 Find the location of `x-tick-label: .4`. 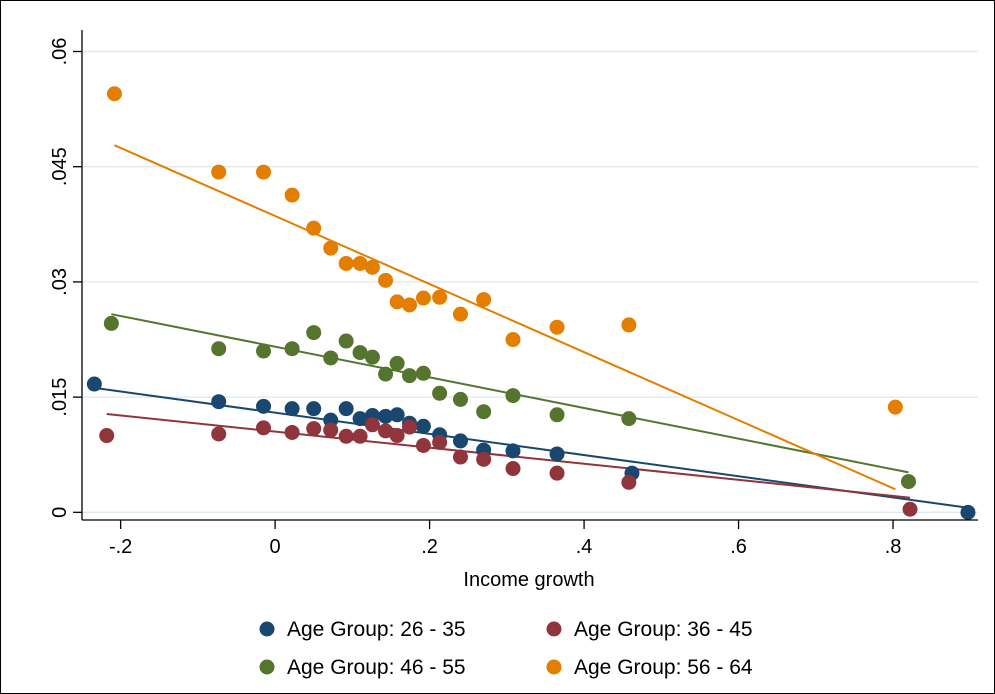

x-tick-label: .4 is located at coordinates (584, 547).